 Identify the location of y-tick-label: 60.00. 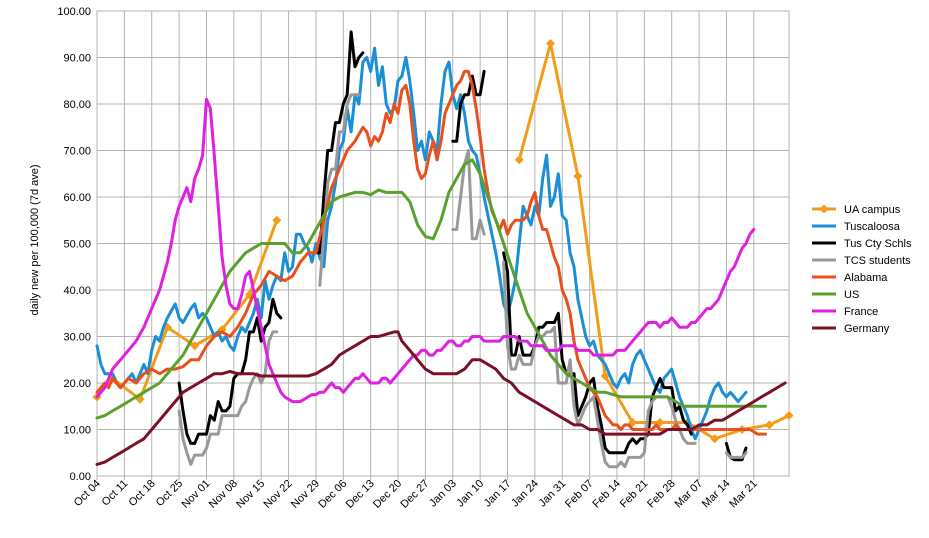
(77, 198).